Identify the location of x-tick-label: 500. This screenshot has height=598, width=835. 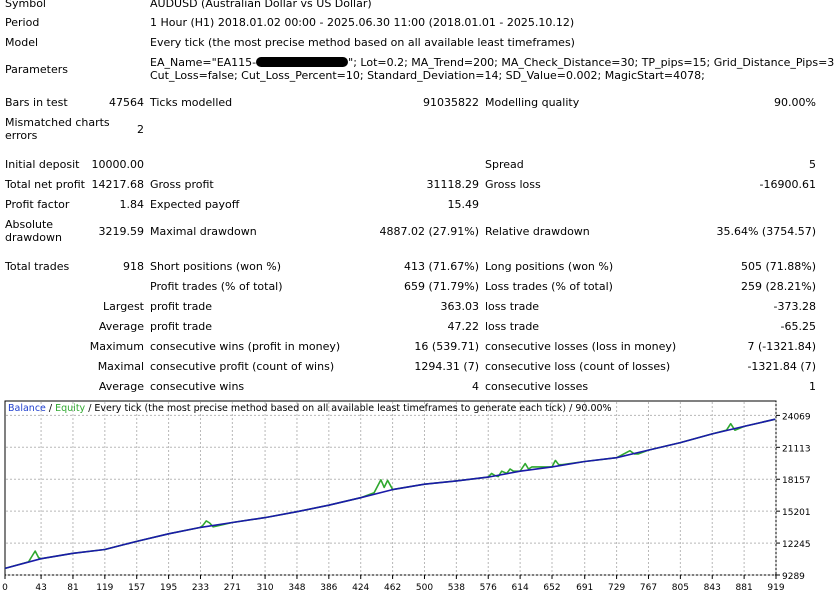
(424, 588).